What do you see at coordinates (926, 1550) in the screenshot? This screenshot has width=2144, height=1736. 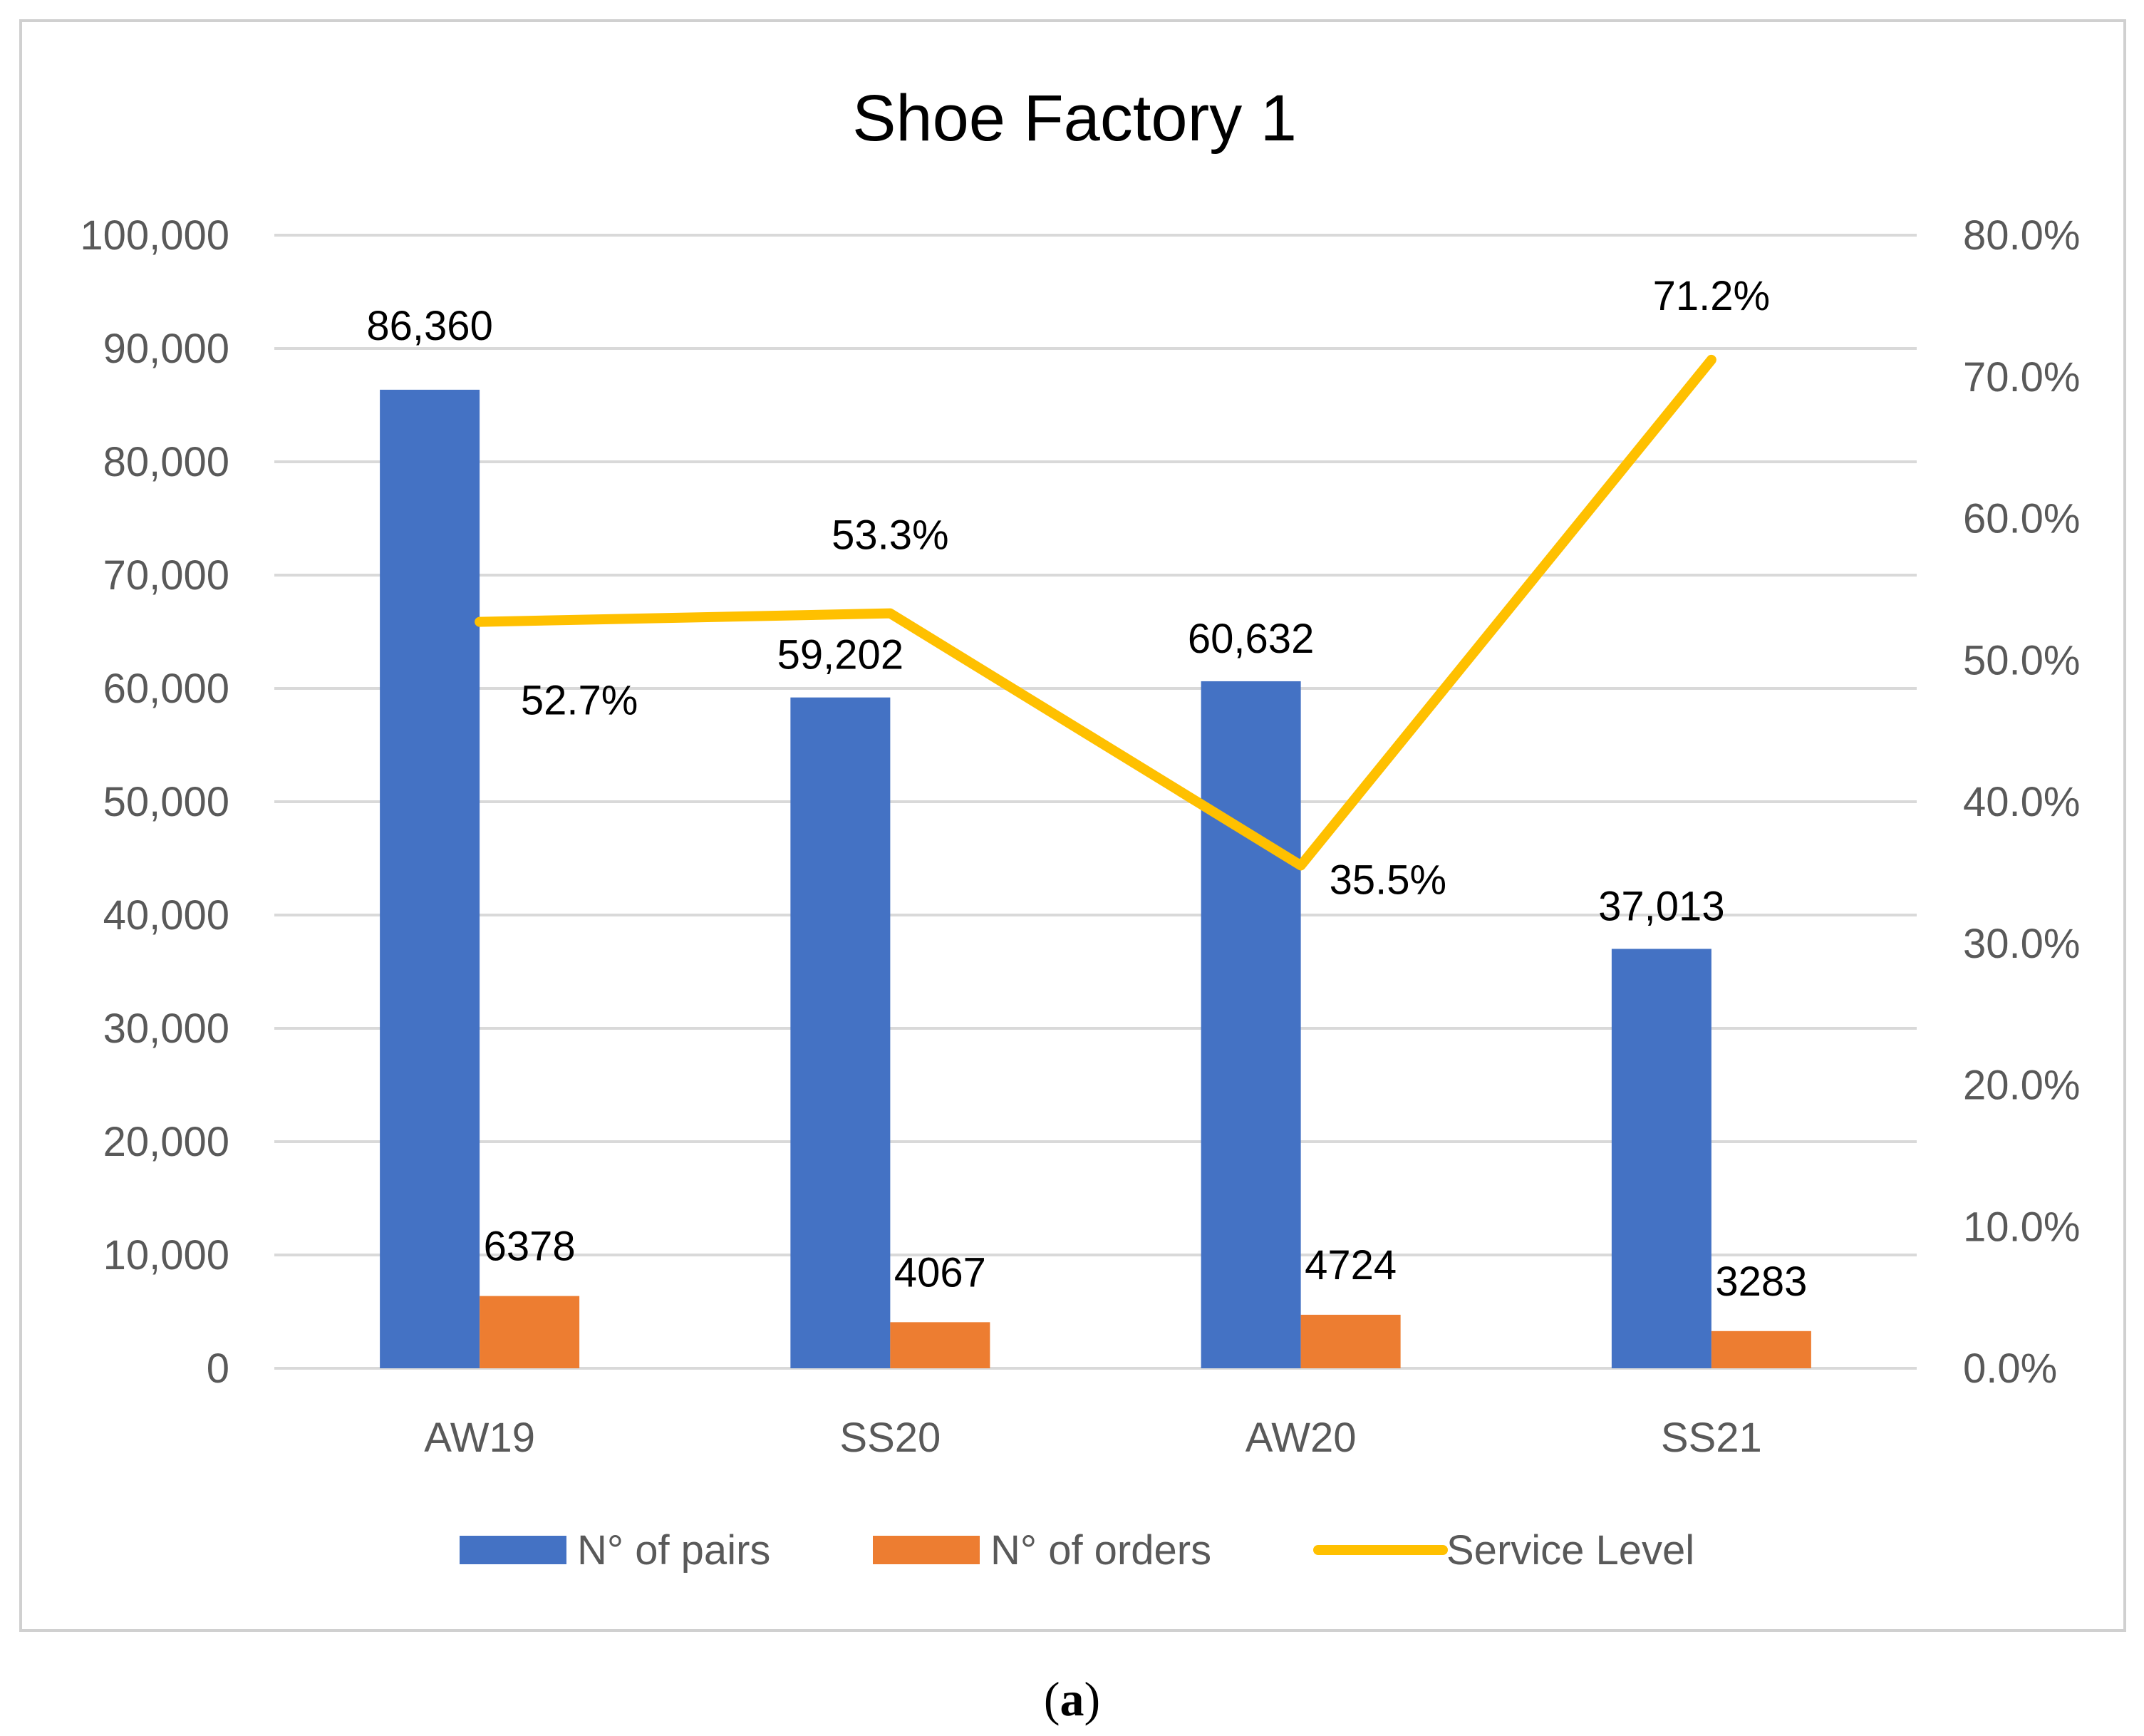 I see `legend-swatch-n-of-orders` at bounding box center [926, 1550].